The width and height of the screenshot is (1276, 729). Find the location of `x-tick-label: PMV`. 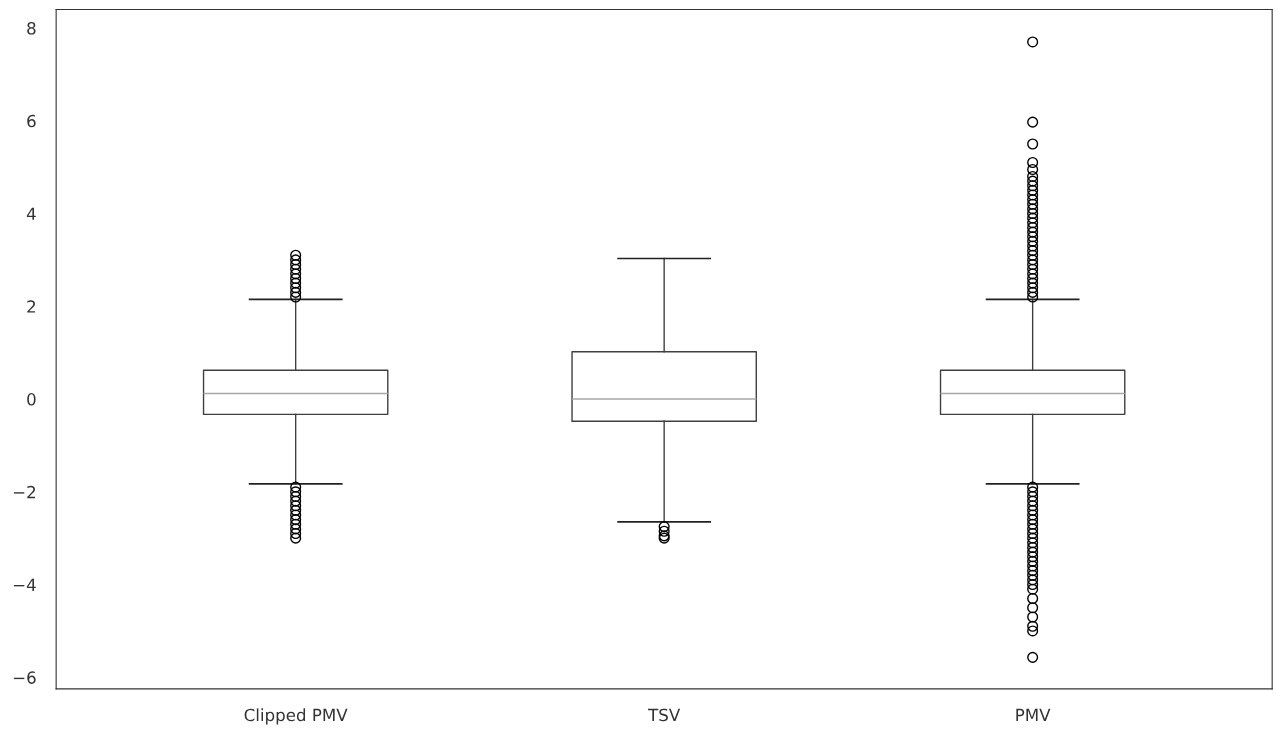

x-tick-label: PMV is located at coordinates (1033, 715).